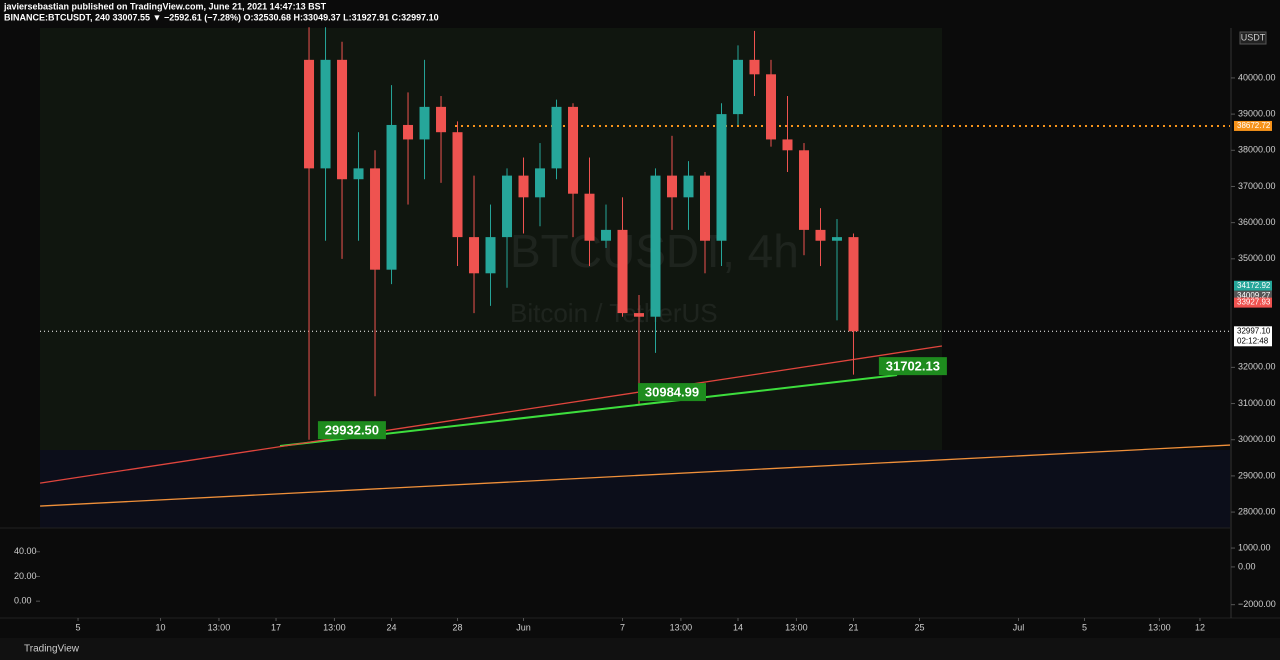 The image size is (1280, 660). I want to click on footer-brand: TradingView, so click(52, 649).